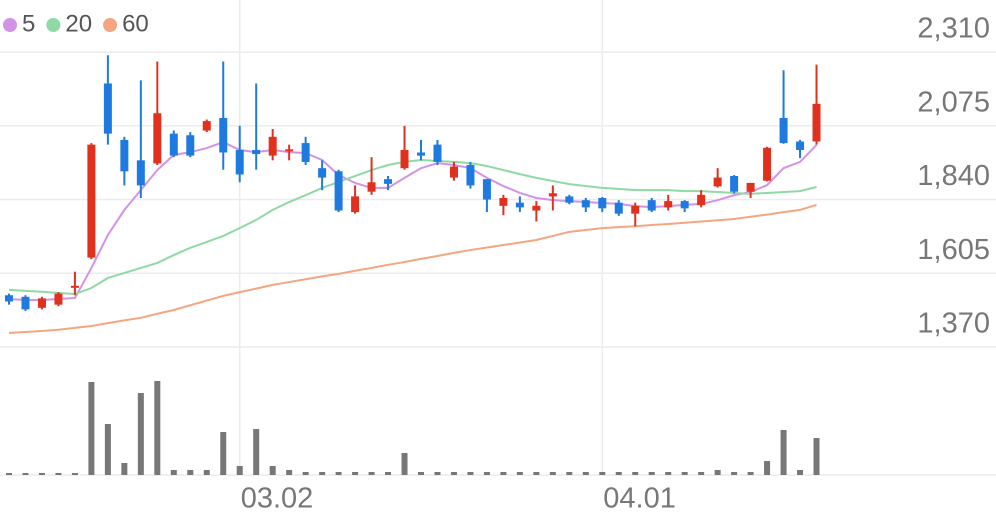 The image size is (996, 519). Describe the element at coordinates (135, 23) in the screenshot. I see `legend-label: 60` at that location.